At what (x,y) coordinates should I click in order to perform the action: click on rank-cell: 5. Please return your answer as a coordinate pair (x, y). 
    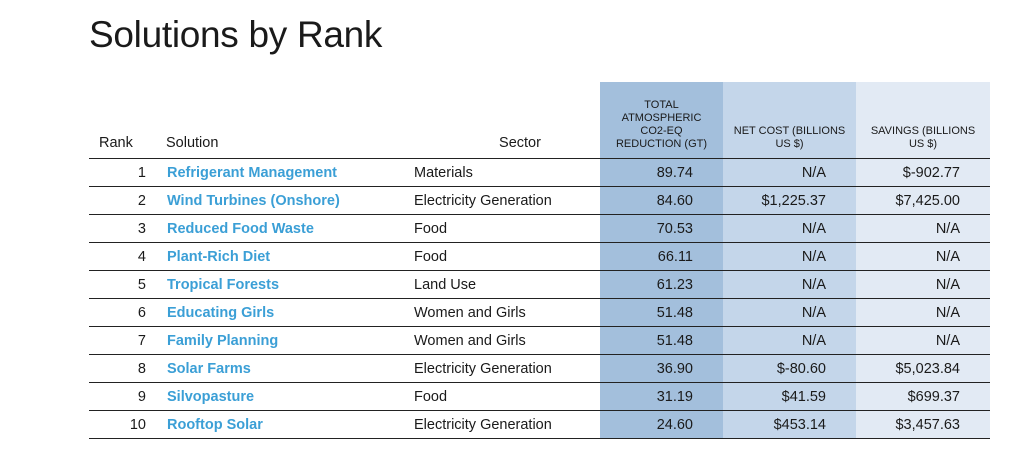
    Looking at the image, I should click on (121, 284).